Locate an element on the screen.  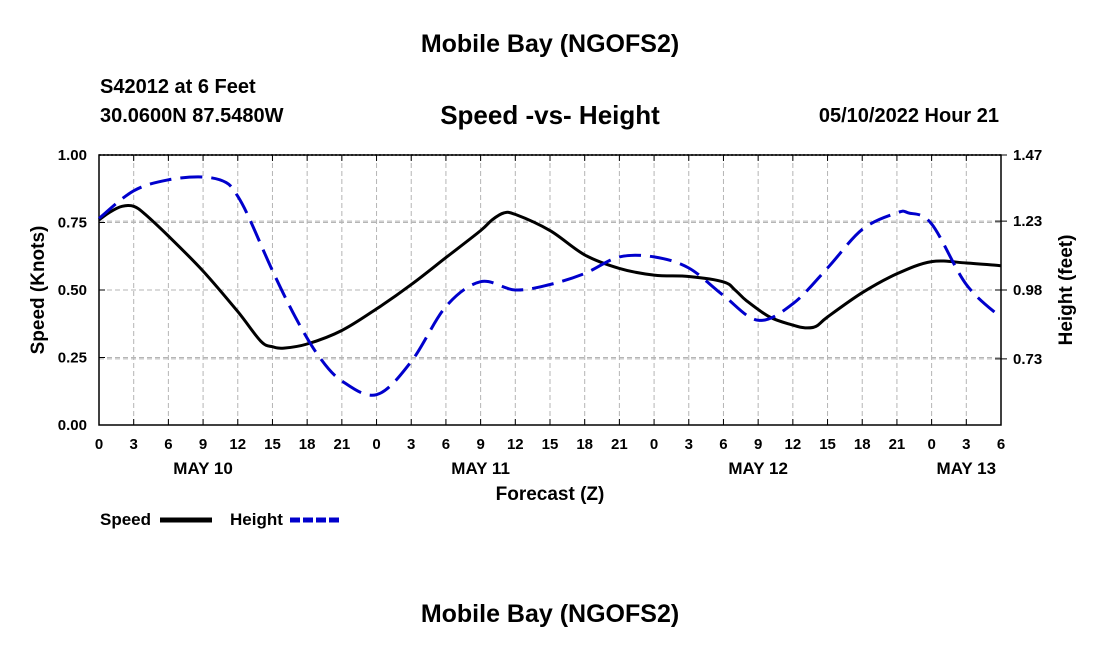
legend: Speed Height is located at coordinates (221, 519).